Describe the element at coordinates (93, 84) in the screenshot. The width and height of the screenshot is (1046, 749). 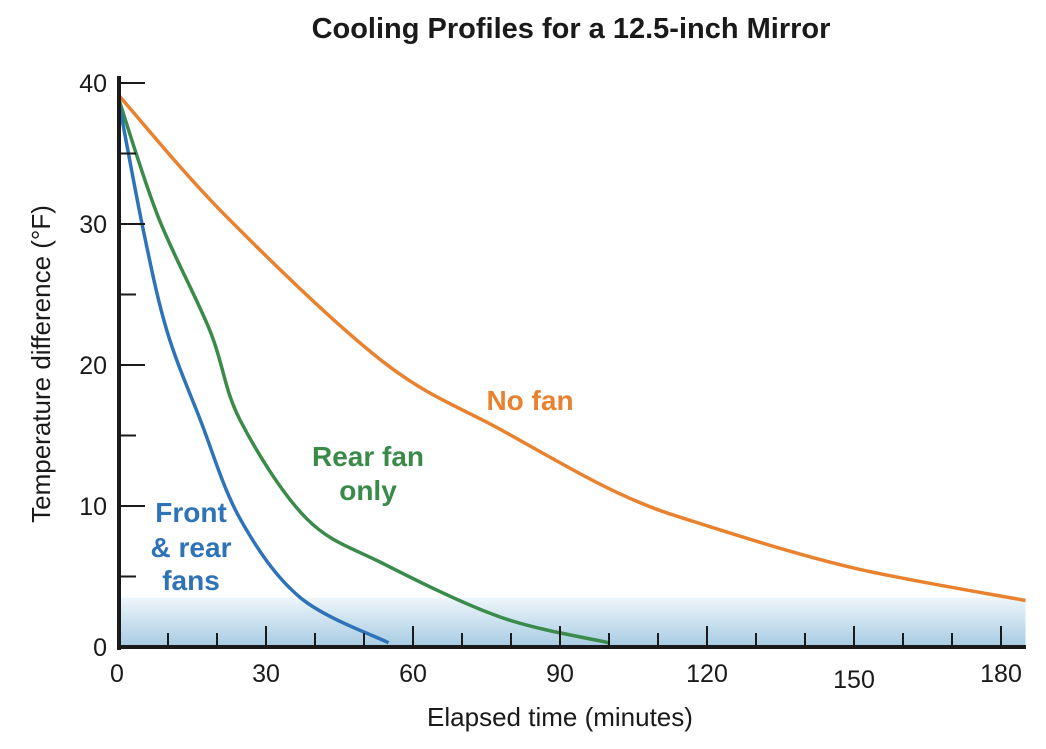
I see `y-tick-label: 40` at that location.